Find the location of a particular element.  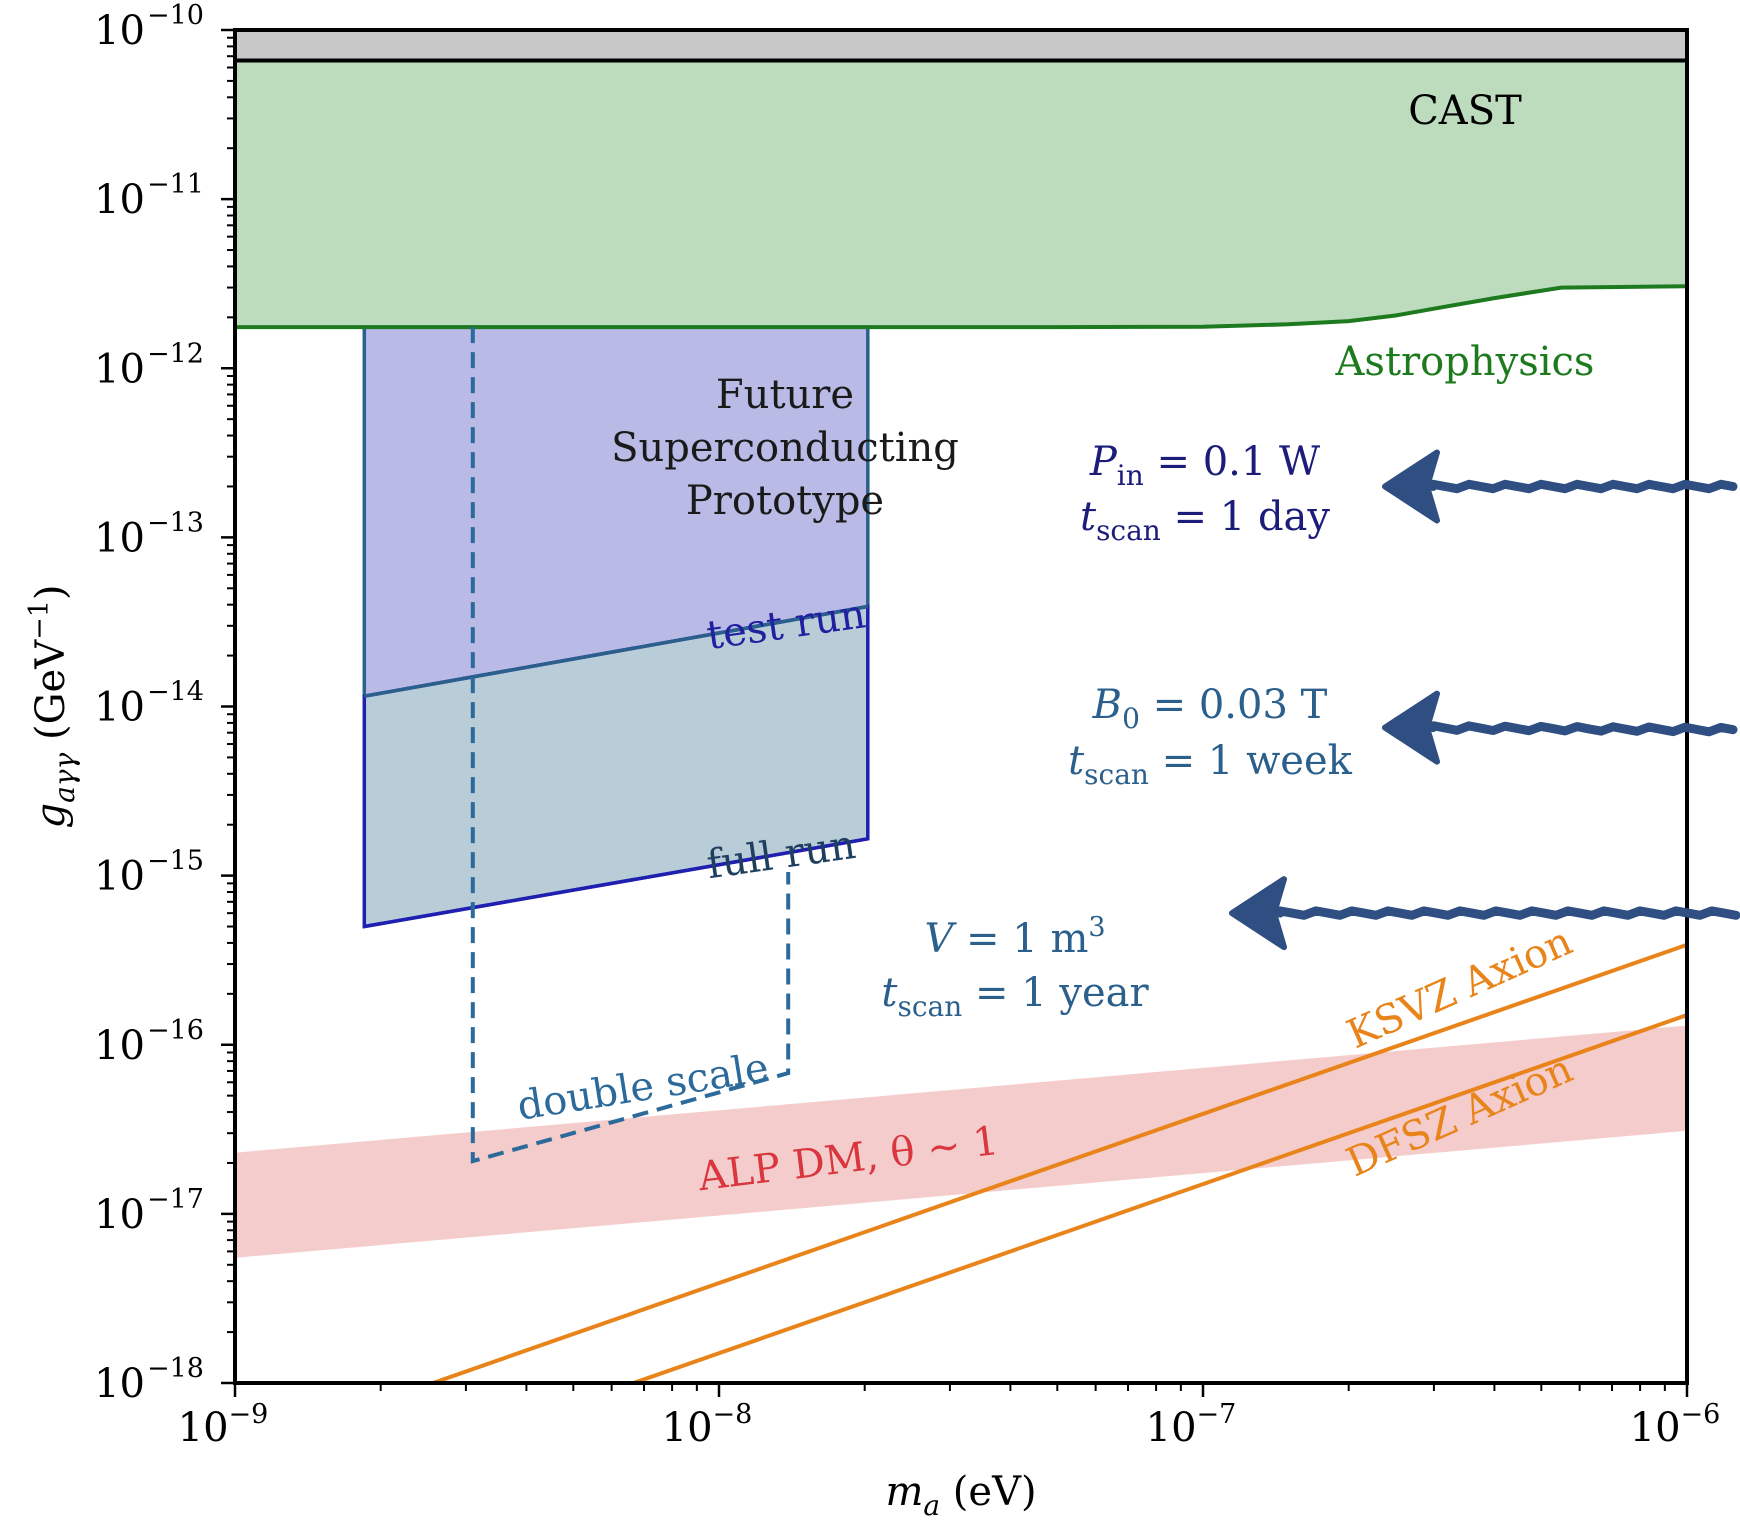

vol-annotation-line: tscan = 1 year is located at coordinates (1015, 996).